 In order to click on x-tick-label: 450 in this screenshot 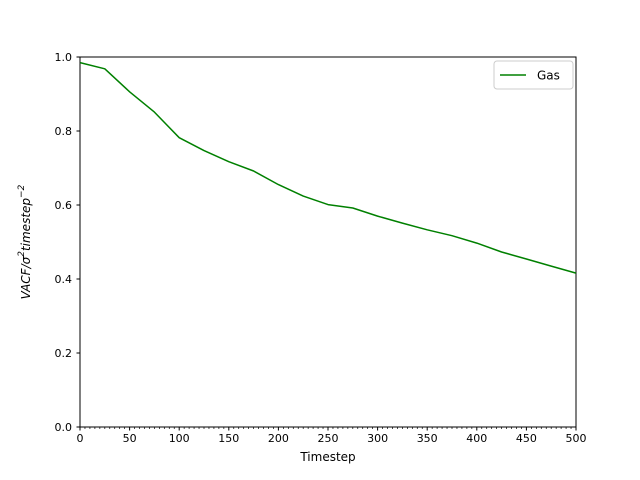, I will do `click(526, 438)`.